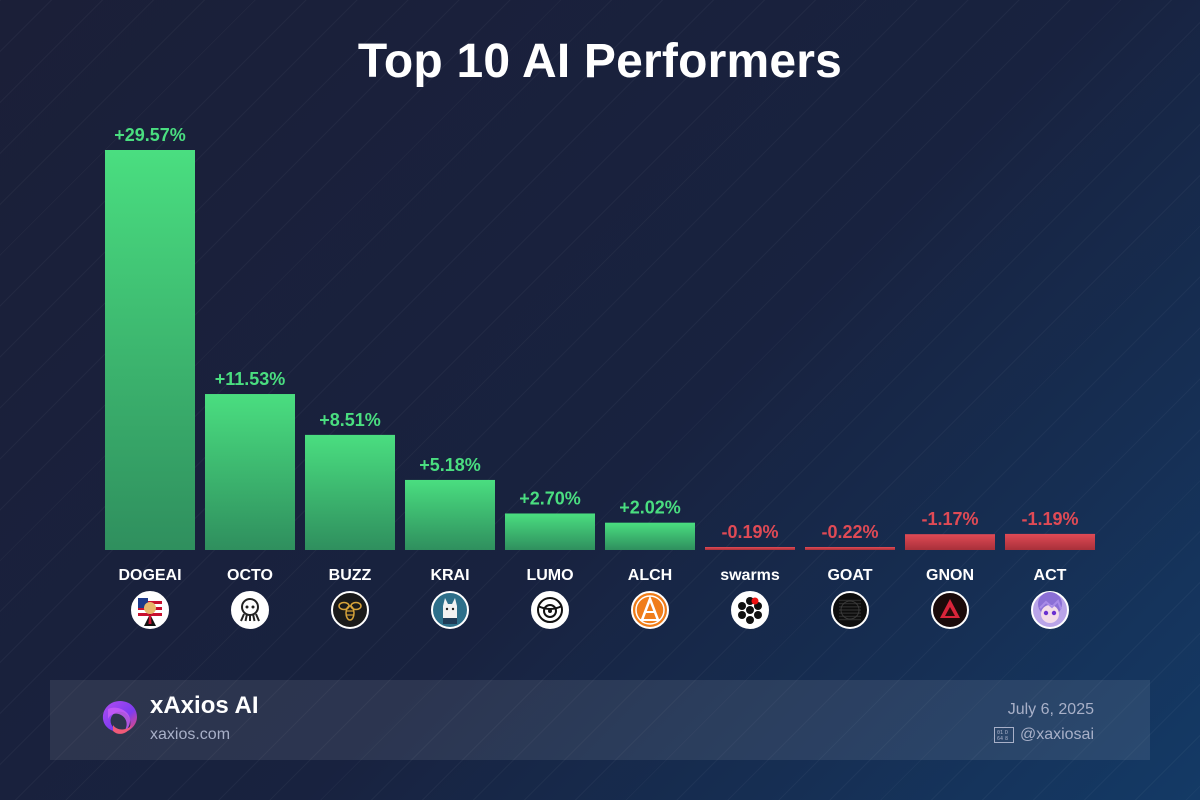 This screenshot has height=800, width=1200. I want to click on bee-logo-icon, so click(350, 610).